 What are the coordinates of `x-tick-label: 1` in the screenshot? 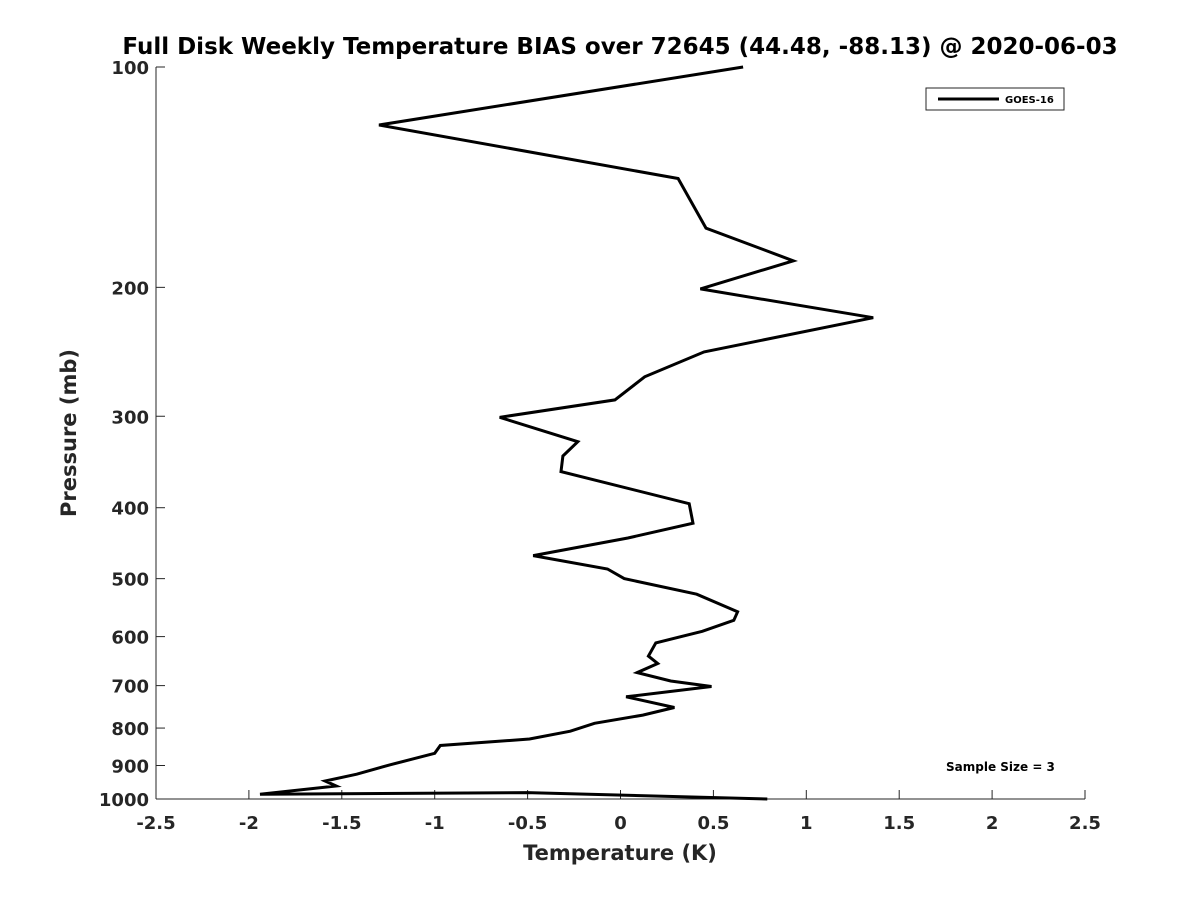 It's located at (806, 823).